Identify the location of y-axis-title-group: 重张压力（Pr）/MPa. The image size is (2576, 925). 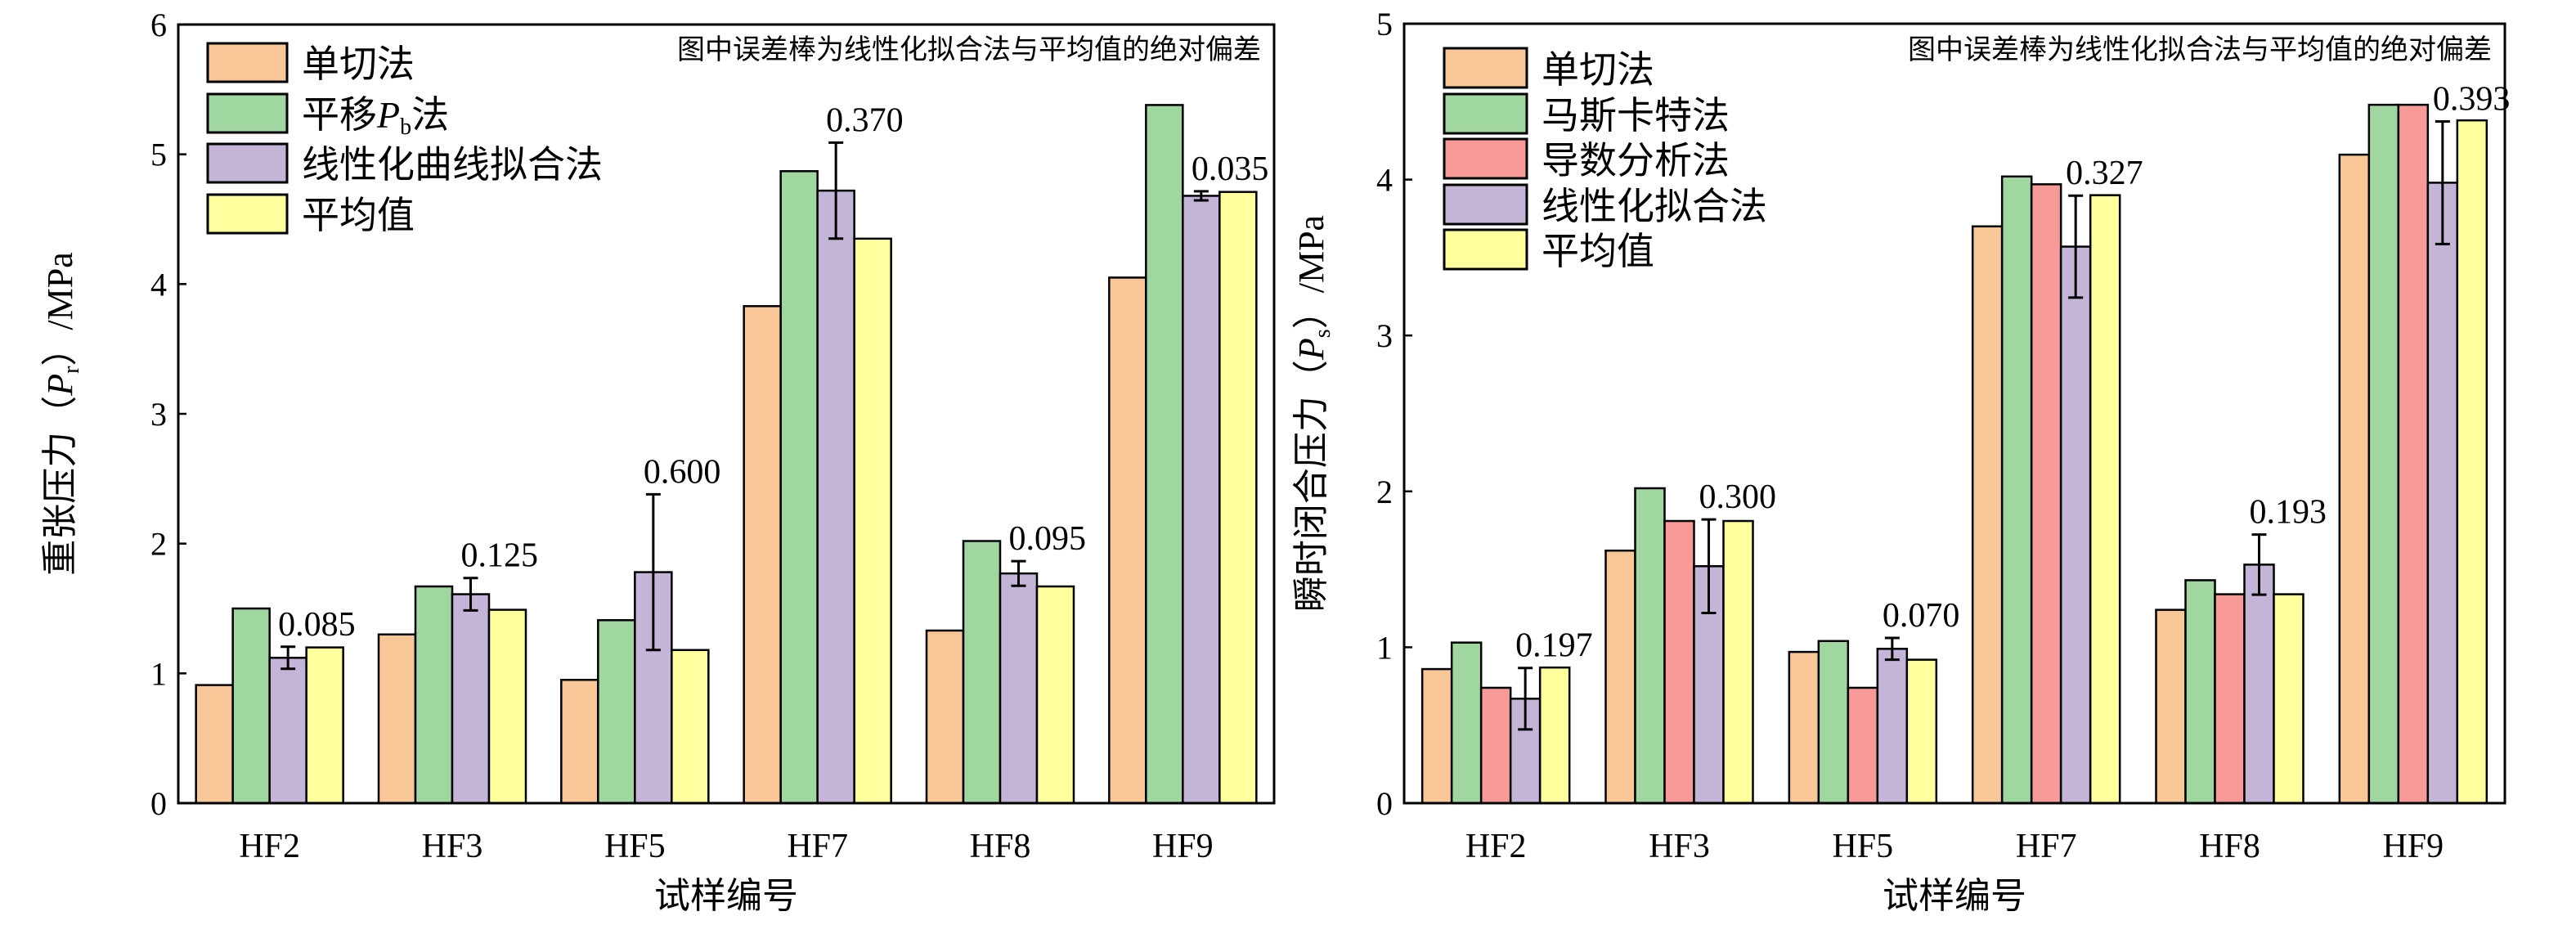
(62, 414).